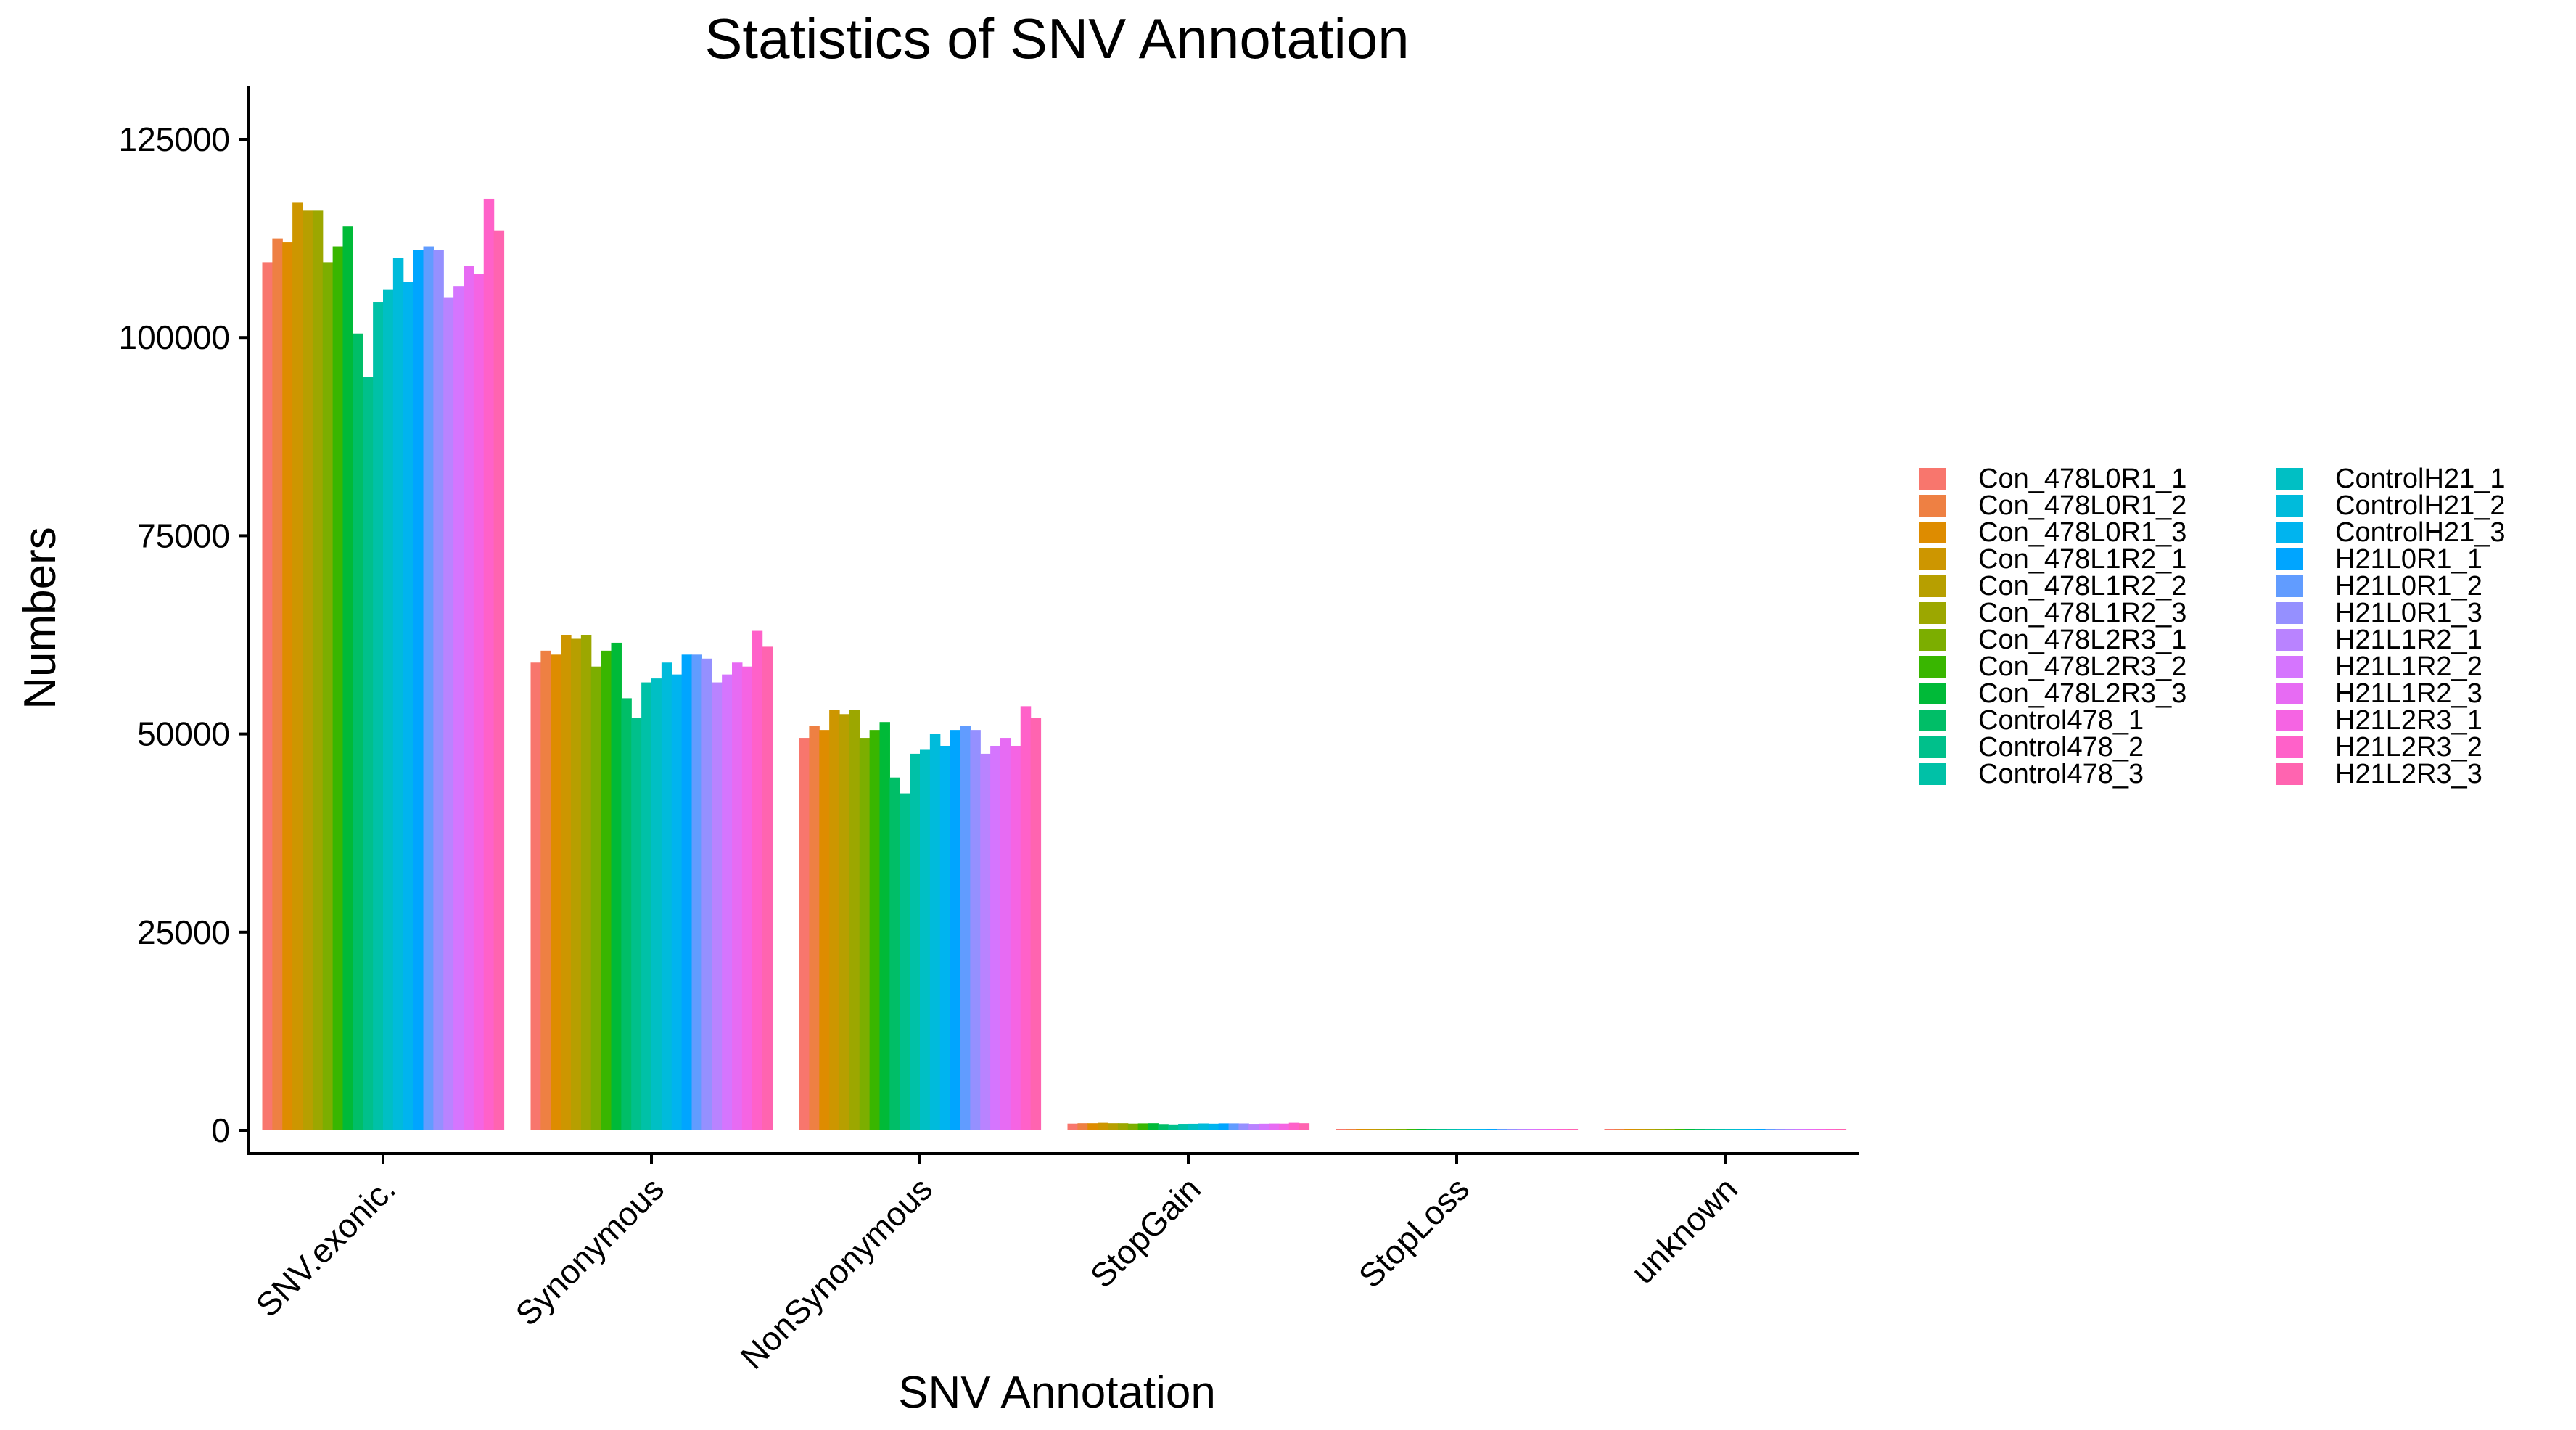 This screenshot has width=2576, height=1430. I want to click on legend-label: Con_478L0R1_3, so click(2082, 532).